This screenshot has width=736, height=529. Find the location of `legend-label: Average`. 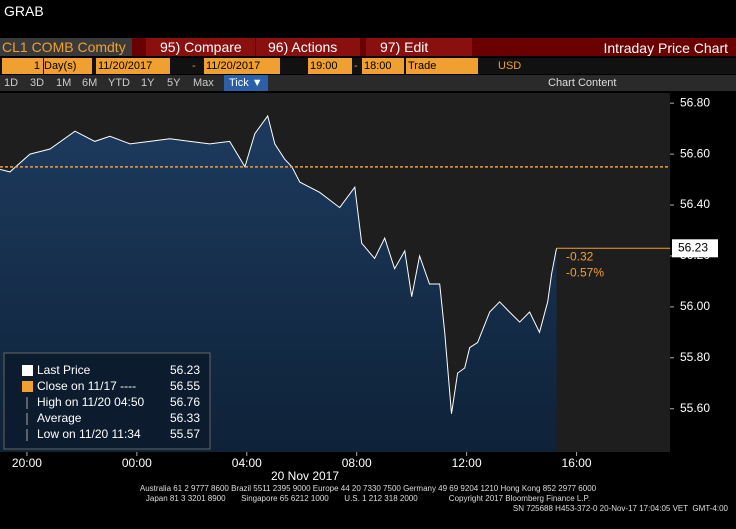

legend-label: Average is located at coordinates (59, 418).